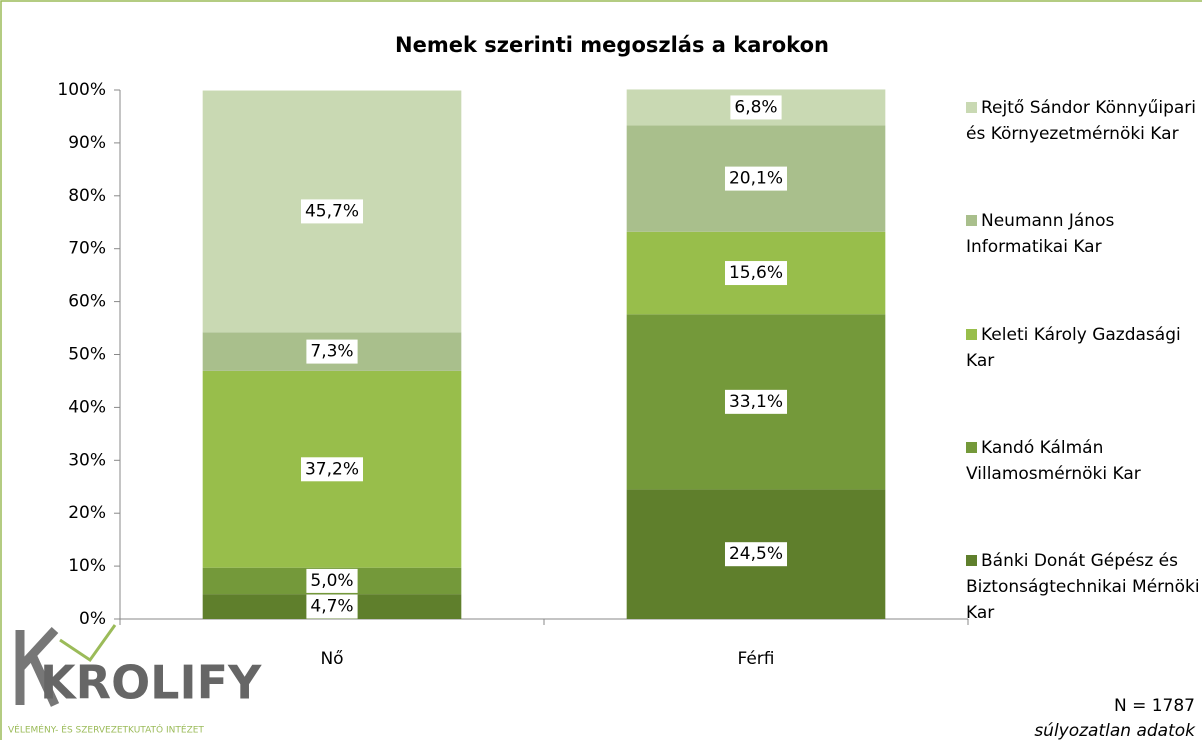 This screenshot has width=1202, height=740. What do you see at coordinates (87, 196) in the screenshot?
I see `y-tick-label: 80%` at bounding box center [87, 196].